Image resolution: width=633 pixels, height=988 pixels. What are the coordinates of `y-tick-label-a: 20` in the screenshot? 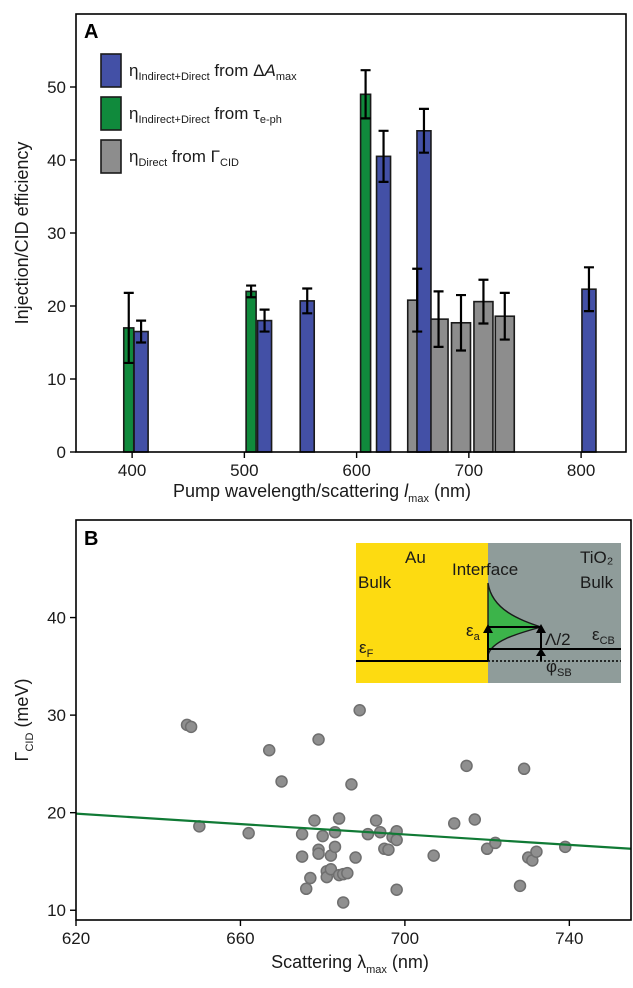 It's located at (56, 306).